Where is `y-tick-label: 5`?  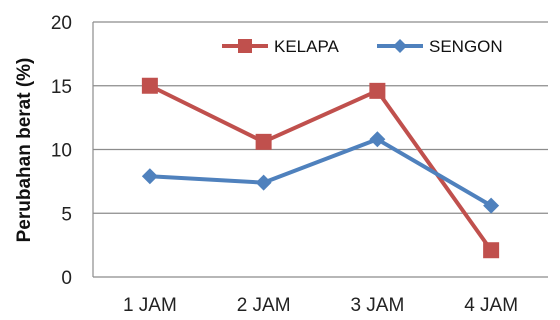 y-tick-label: 5 is located at coordinates (66, 214).